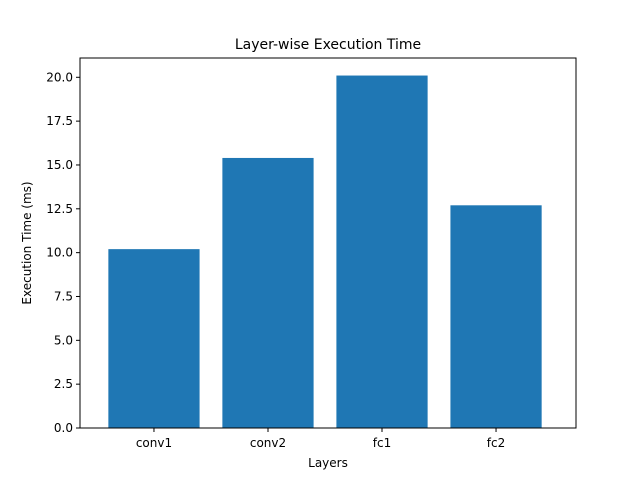 This screenshot has width=640, height=484. I want to click on x-tick-label: fc1, so click(382, 443).